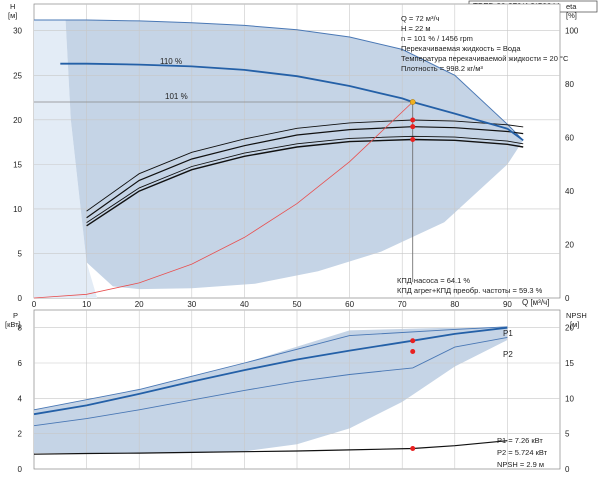  Describe the element at coordinates (139, 304) in the screenshot. I see `top-x-tick-20: 20` at that location.